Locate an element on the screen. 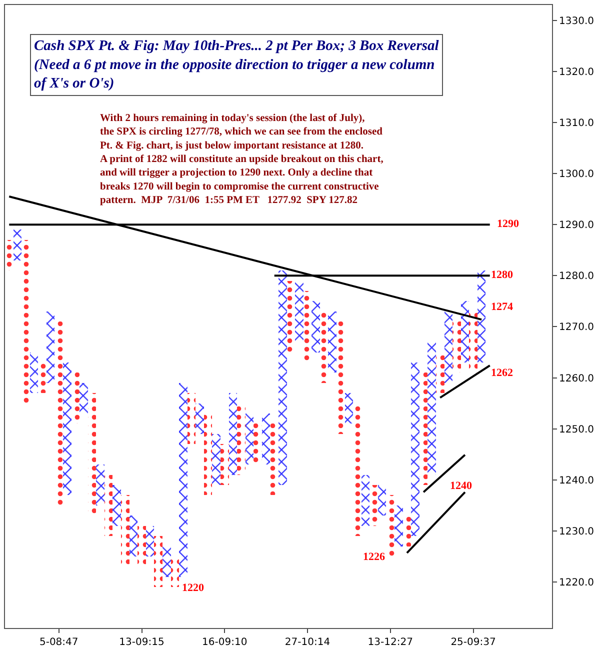 This screenshot has width=596, height=651. annotation: 1220 is located at coordinates (193, 588).